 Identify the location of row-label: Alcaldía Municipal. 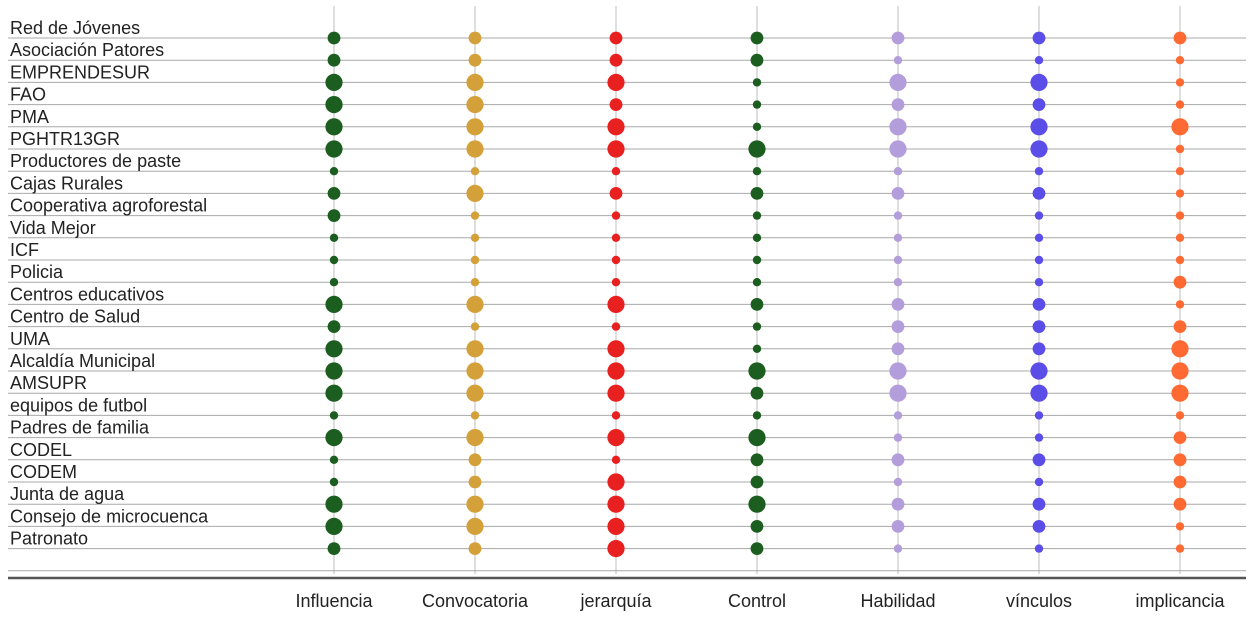
(82, 361).